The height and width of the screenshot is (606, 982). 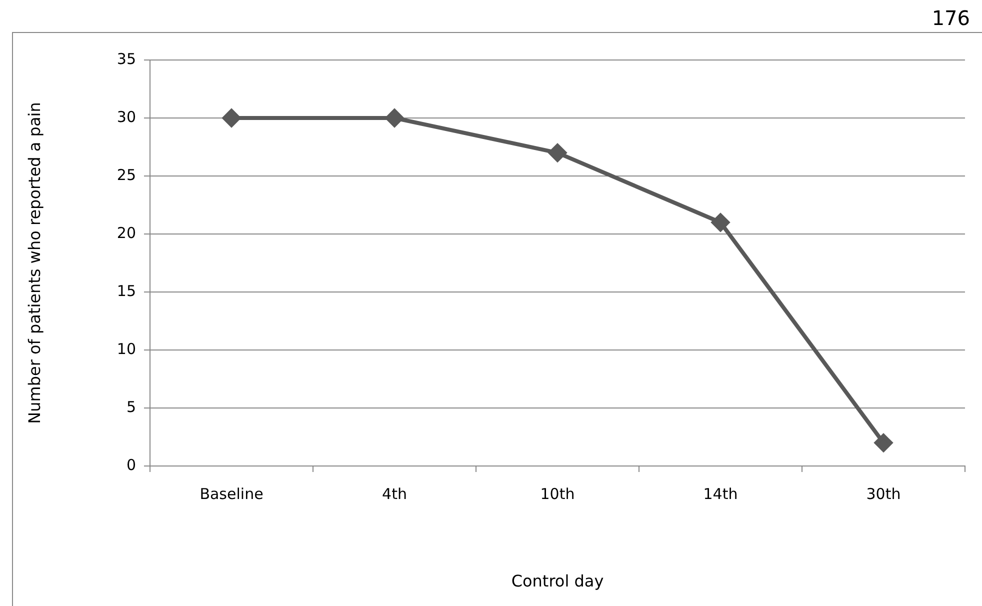 I want to click on y-axis-title: Number of patients who reported a pain, so click(x=34, y=263).